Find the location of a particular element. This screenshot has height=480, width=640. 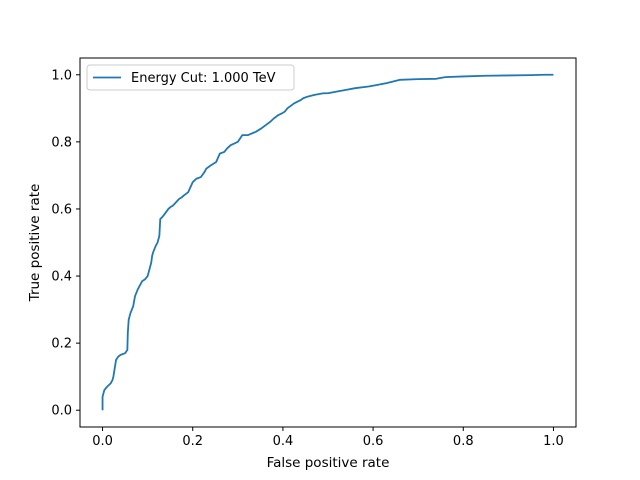

x-tick-label: 0.8 is located at coordinates (463, 441).